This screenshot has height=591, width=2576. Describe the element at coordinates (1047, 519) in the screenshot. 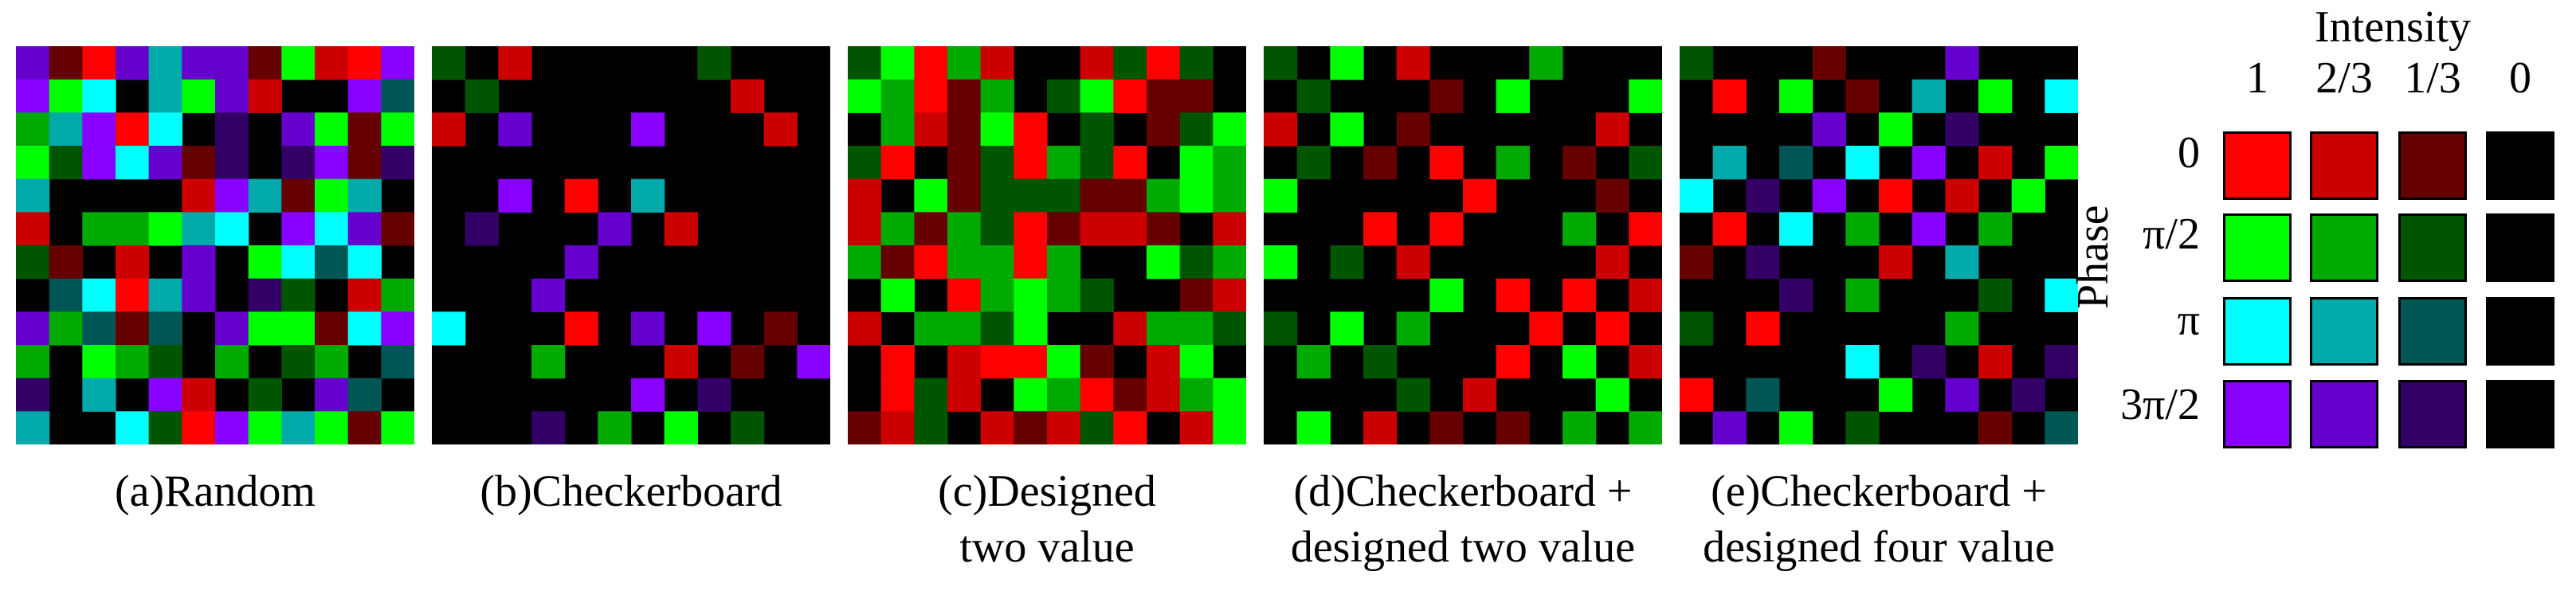

I see `caption-designed-two-value: (c)Designed two value` at that location.